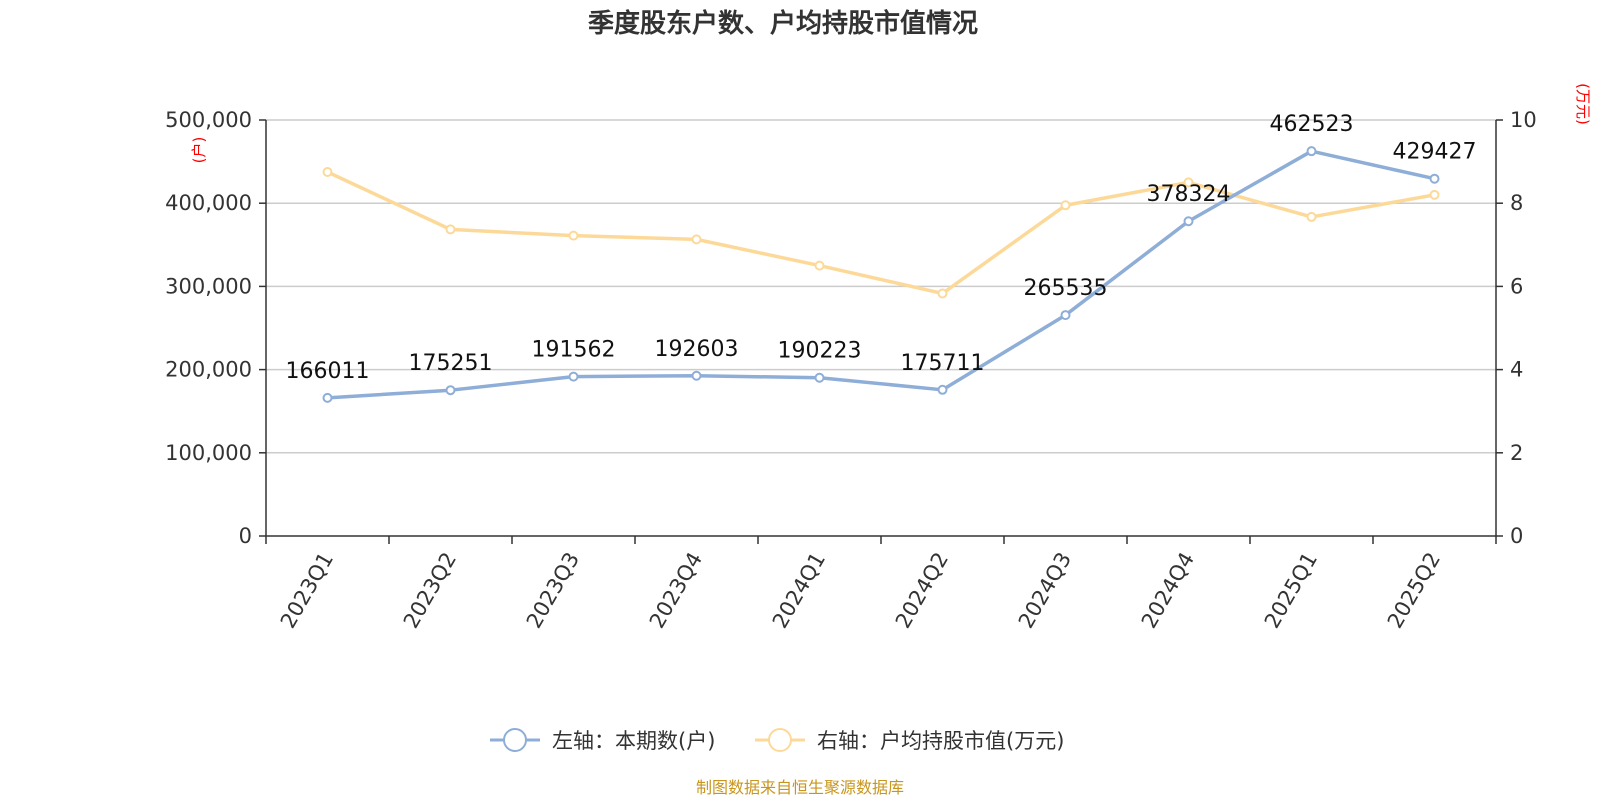 The width and height of the screenshot is (1600, 800). What do you see at coordinates (451, 363) in the screenshot?
I see `data-label: 175251` at bounding box center [451, 363].